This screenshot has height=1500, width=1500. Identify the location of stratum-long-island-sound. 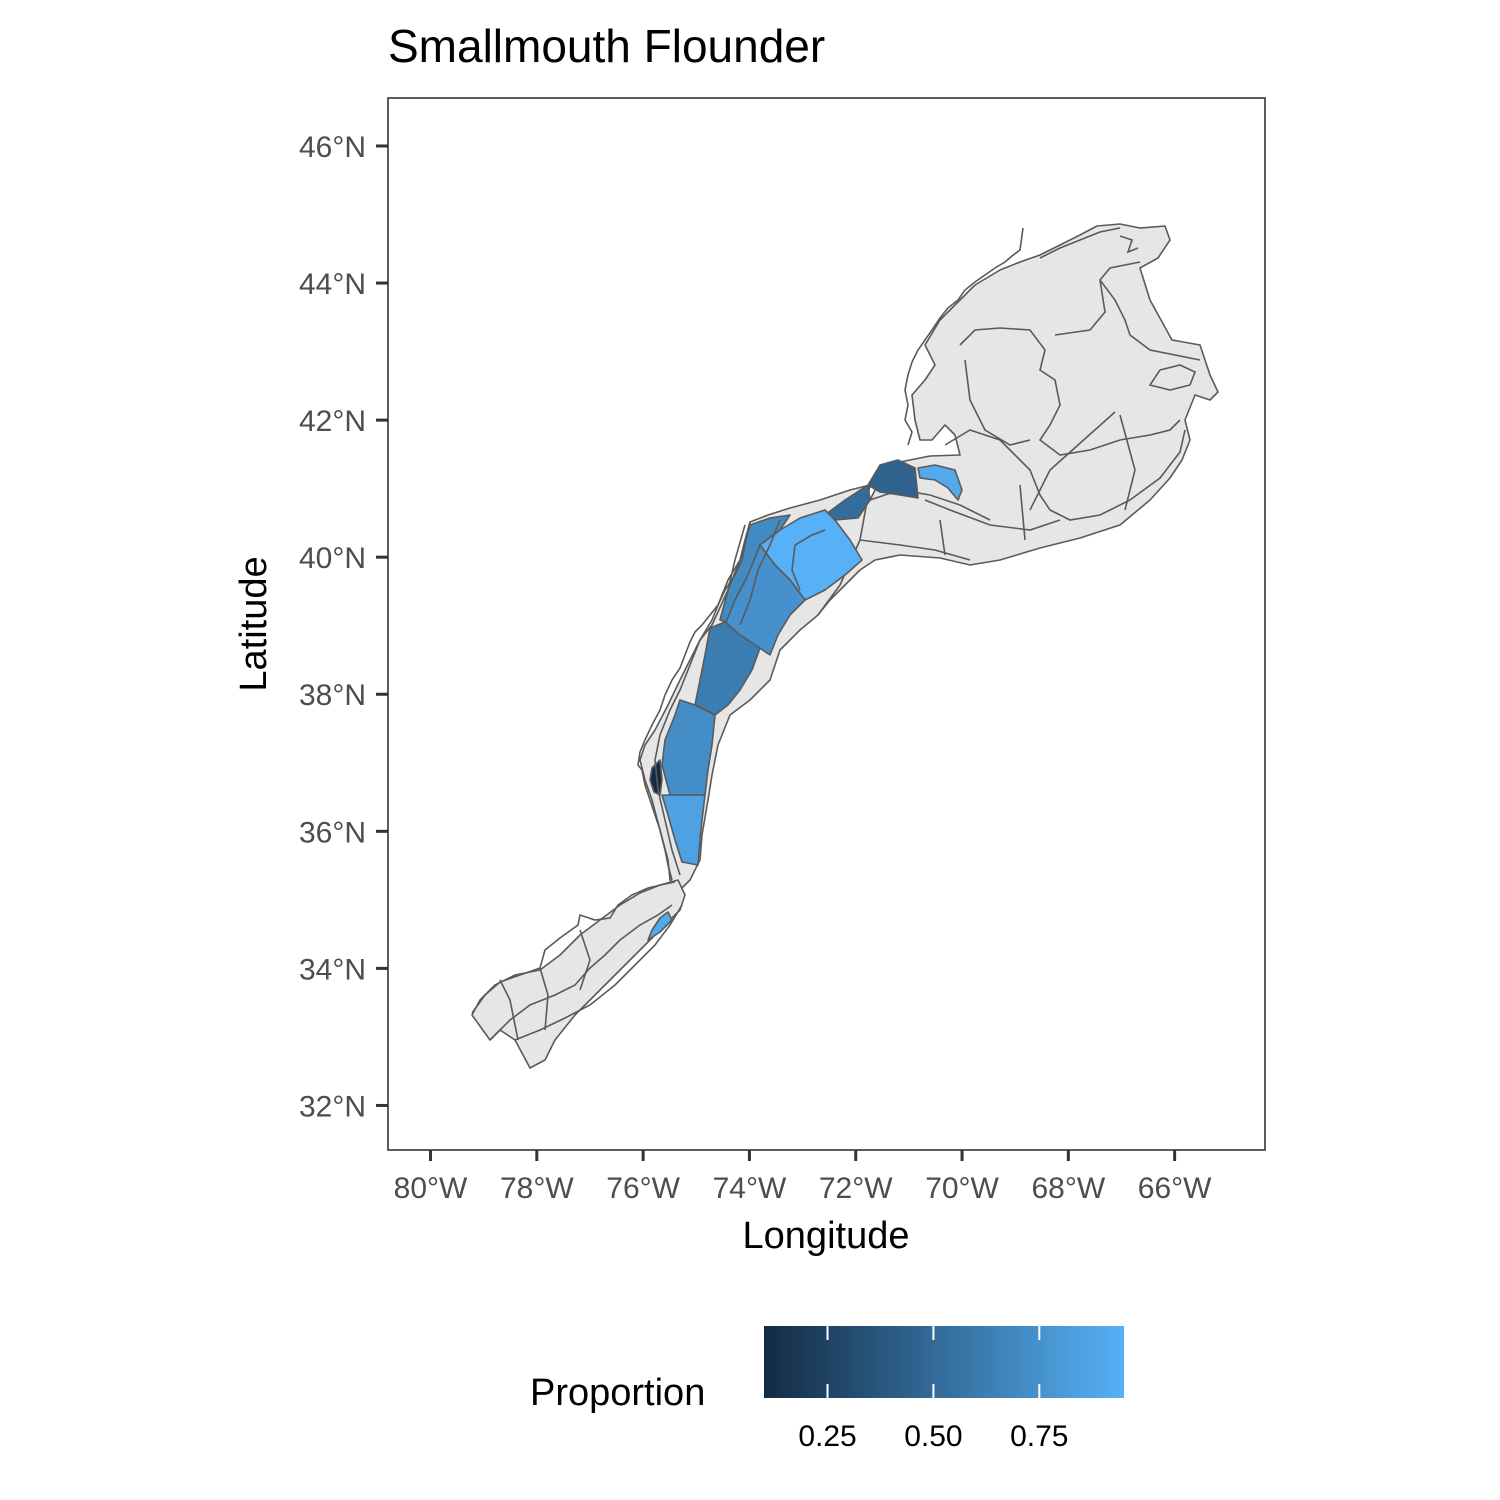
(893, 479).